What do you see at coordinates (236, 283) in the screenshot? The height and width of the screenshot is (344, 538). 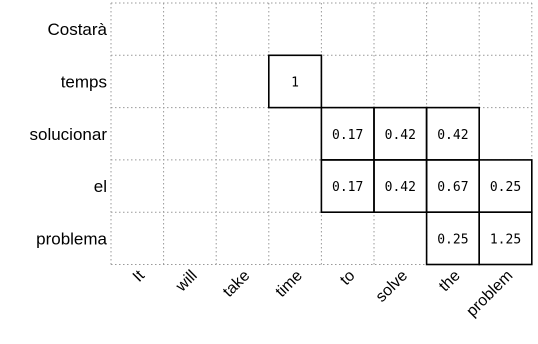 I see `column-label: take` at bounding box center [236, 283].